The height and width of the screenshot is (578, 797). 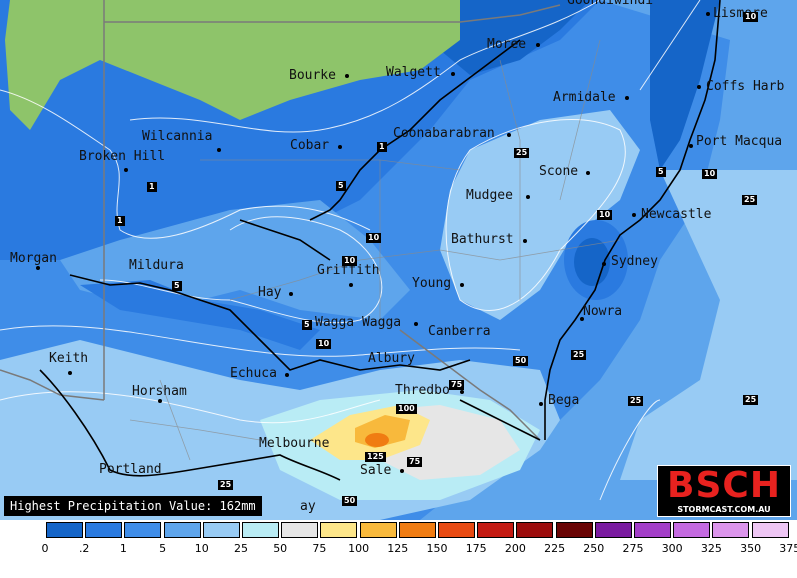 I want to click on city-portland: Portland, so click(x=130, y=469).